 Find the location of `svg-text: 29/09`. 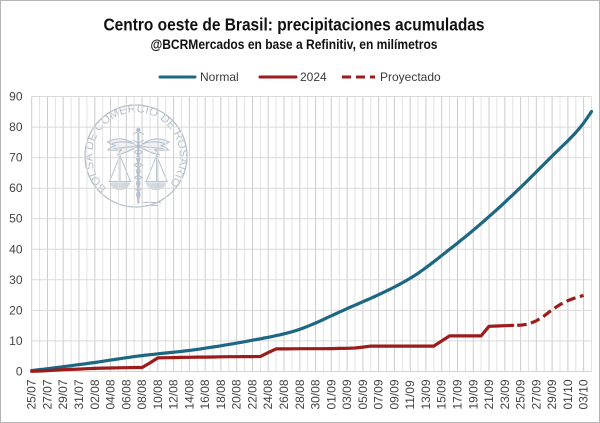

svg-text: 29/09 is located at coordinates (552, 394).